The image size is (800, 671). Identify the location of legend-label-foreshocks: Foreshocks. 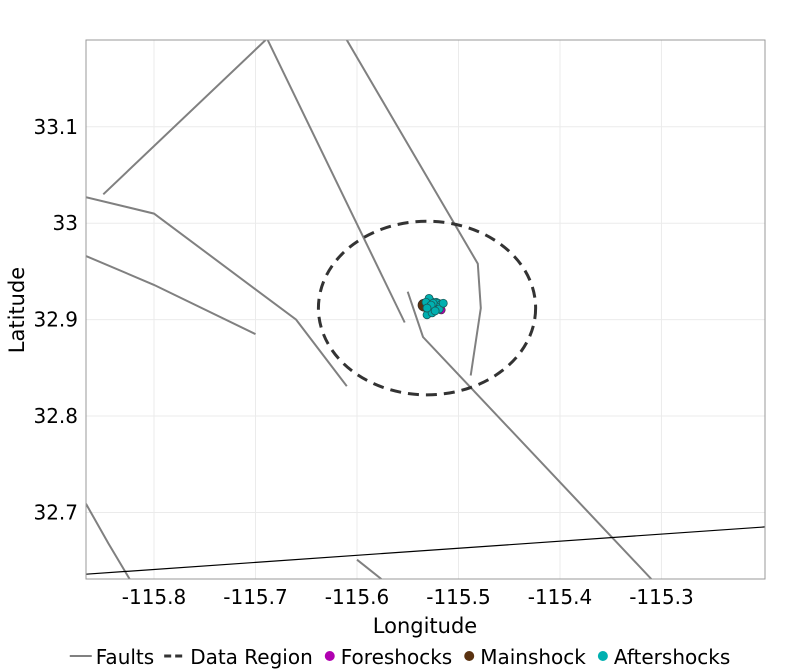
(396, 657).